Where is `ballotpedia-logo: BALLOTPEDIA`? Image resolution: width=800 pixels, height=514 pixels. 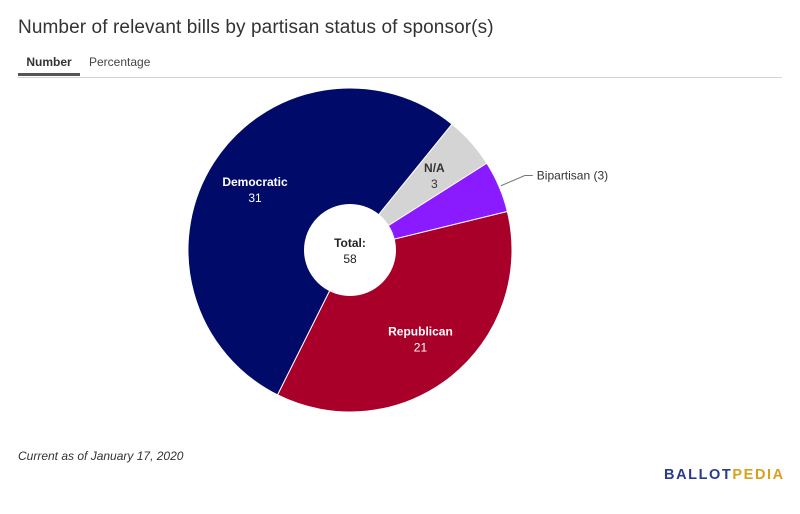
ballotpedia-logo: BALLOTPEDIA is located at coordinates (724, 475).